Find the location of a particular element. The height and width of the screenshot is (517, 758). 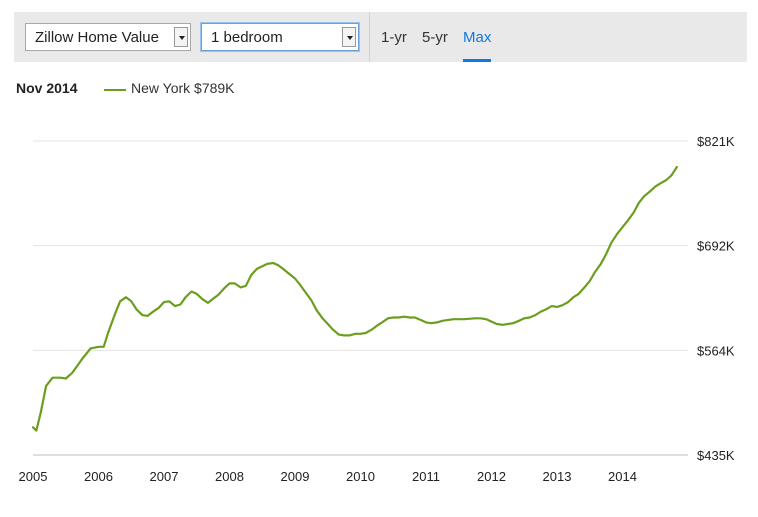

range-tab-1yr: 1-yr is located at coordinates (394, 37).